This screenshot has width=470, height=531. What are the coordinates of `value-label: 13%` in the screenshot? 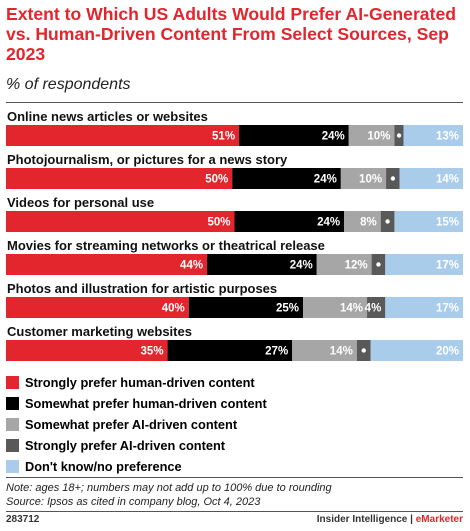 It's located at (447, 137).